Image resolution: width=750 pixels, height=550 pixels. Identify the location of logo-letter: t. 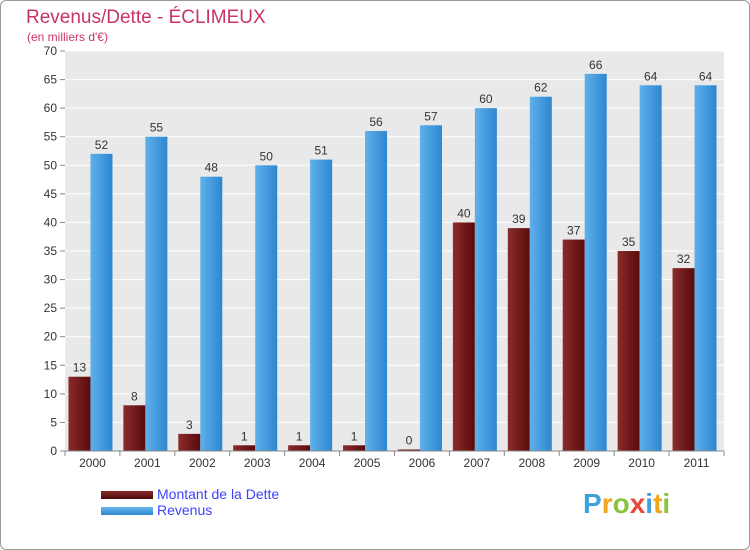
(658, 503).